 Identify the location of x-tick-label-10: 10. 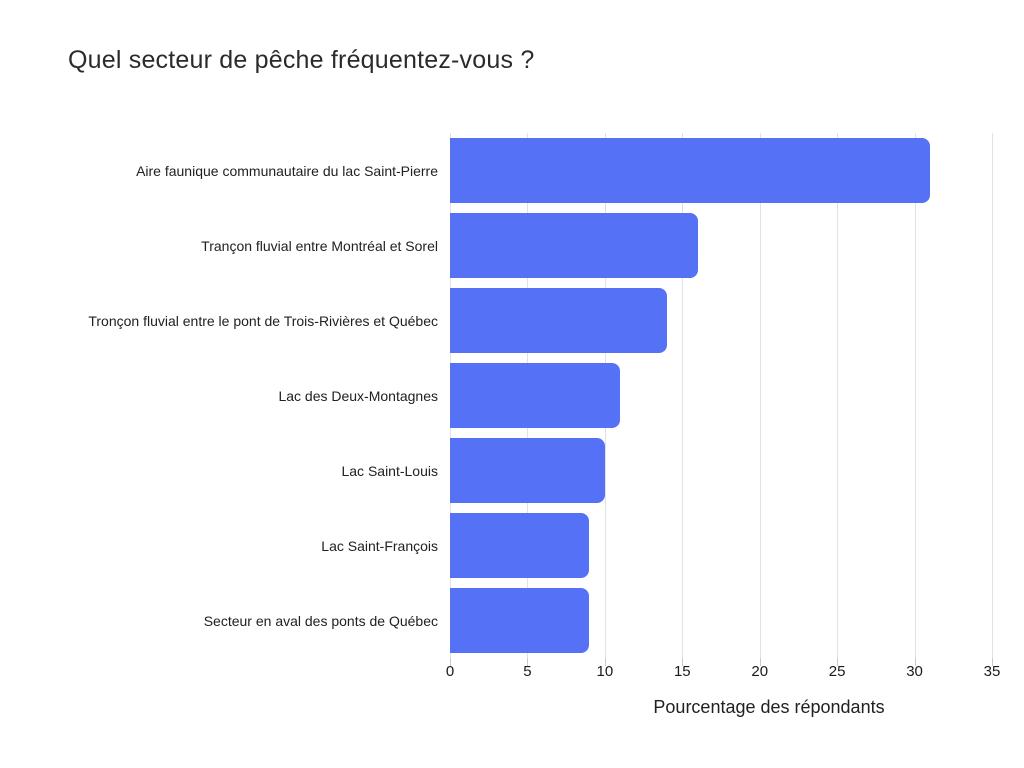
(605, 671).